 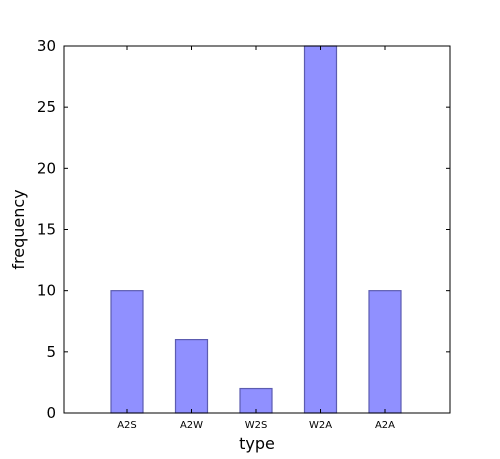 I want to click on y-tick-label-20: 20, so click(x=46, y=168).